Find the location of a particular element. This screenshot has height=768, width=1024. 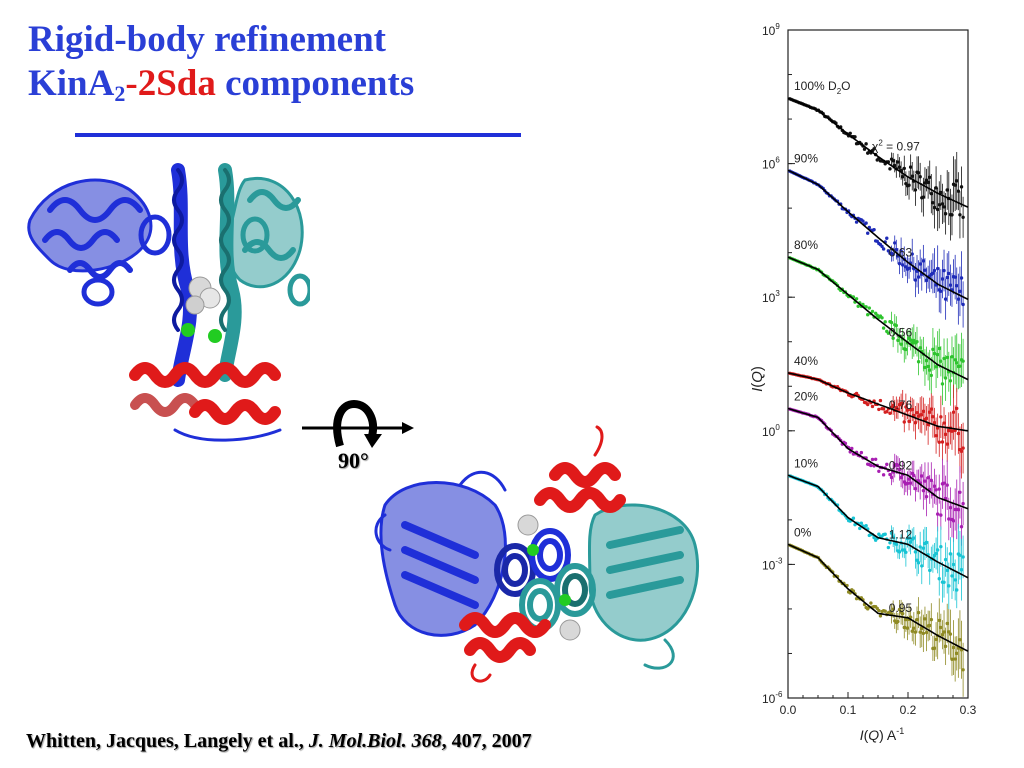

x-axis-label-exp: -1 is located at coordinates (900, 731).